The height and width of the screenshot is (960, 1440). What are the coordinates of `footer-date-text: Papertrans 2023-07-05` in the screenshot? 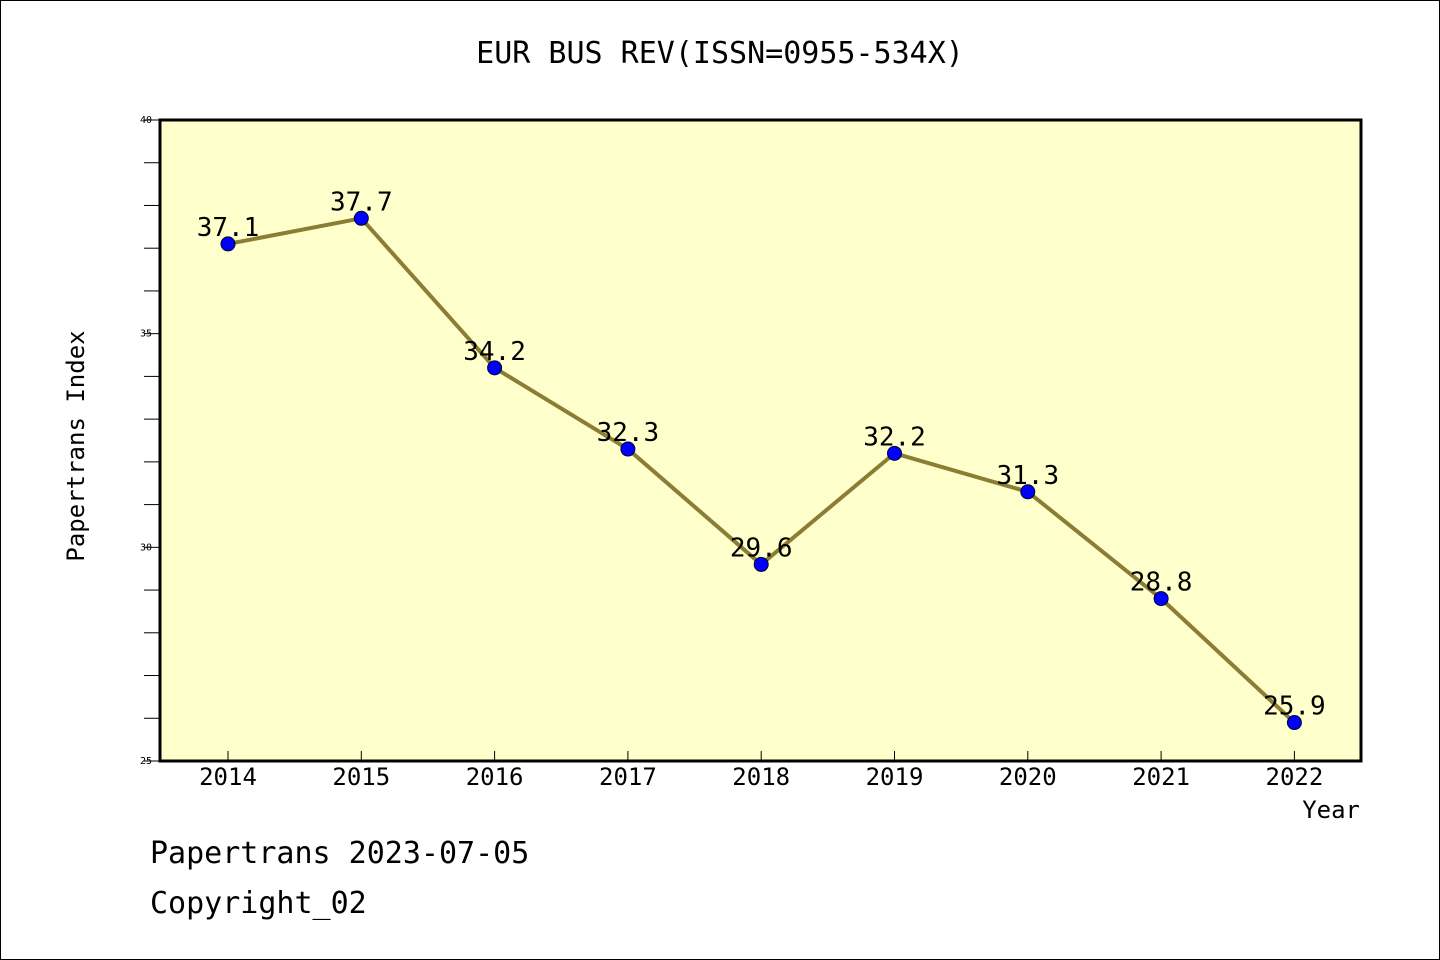 It's located at (340, 853).